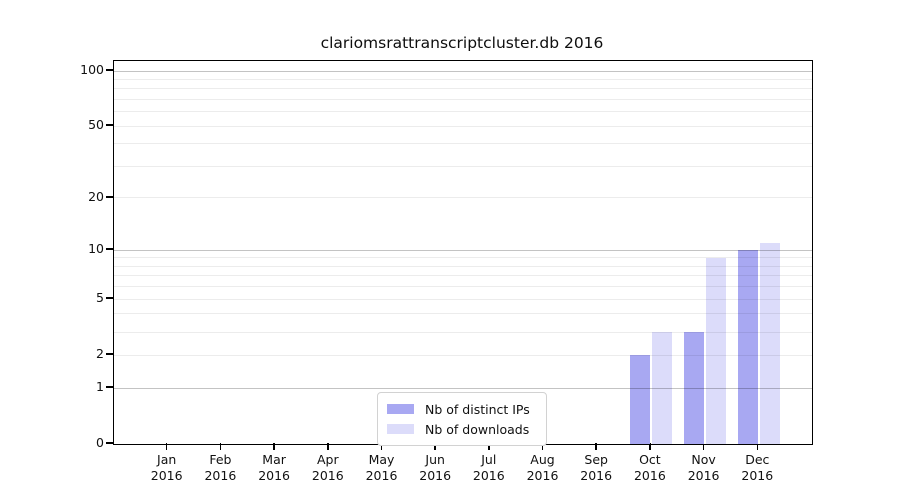 Image resolution: width=900 pixels, height=500 pixels. I want to click on x-axis-tick-label: Nov 2016, so click(703, 467).